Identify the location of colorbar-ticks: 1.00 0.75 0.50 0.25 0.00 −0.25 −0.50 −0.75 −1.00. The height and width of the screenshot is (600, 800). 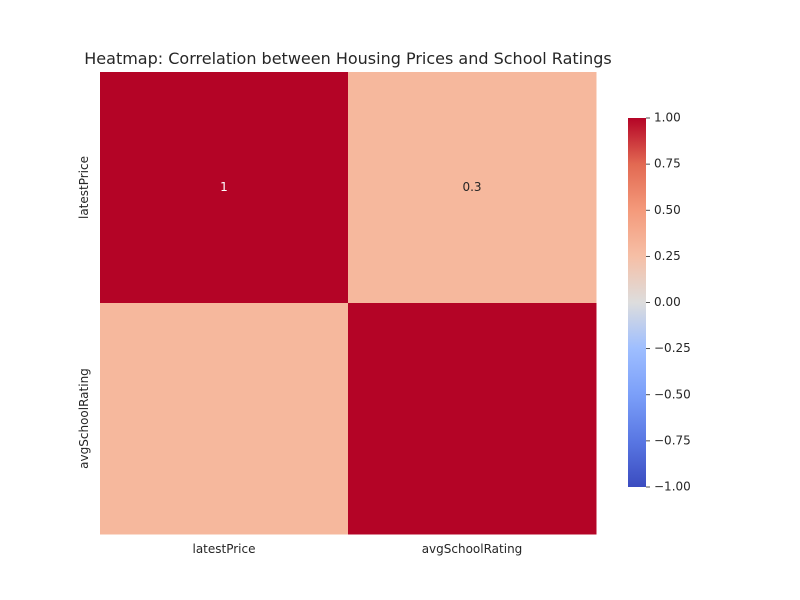
(668, 302).